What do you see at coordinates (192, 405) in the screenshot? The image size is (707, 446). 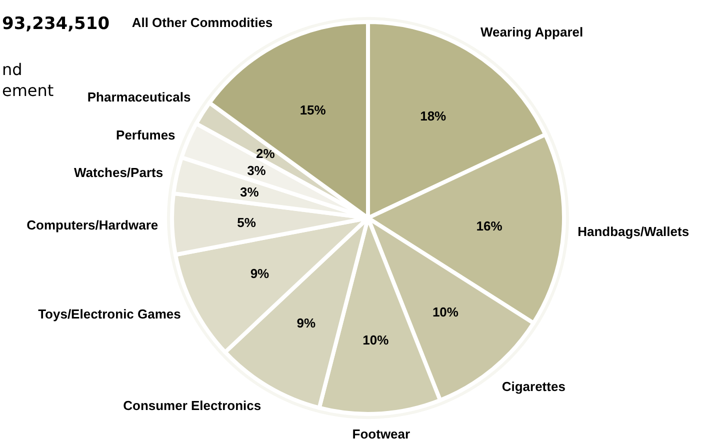 I see `slice-label: Consumer Electronics` at bounding box center [192, 405].